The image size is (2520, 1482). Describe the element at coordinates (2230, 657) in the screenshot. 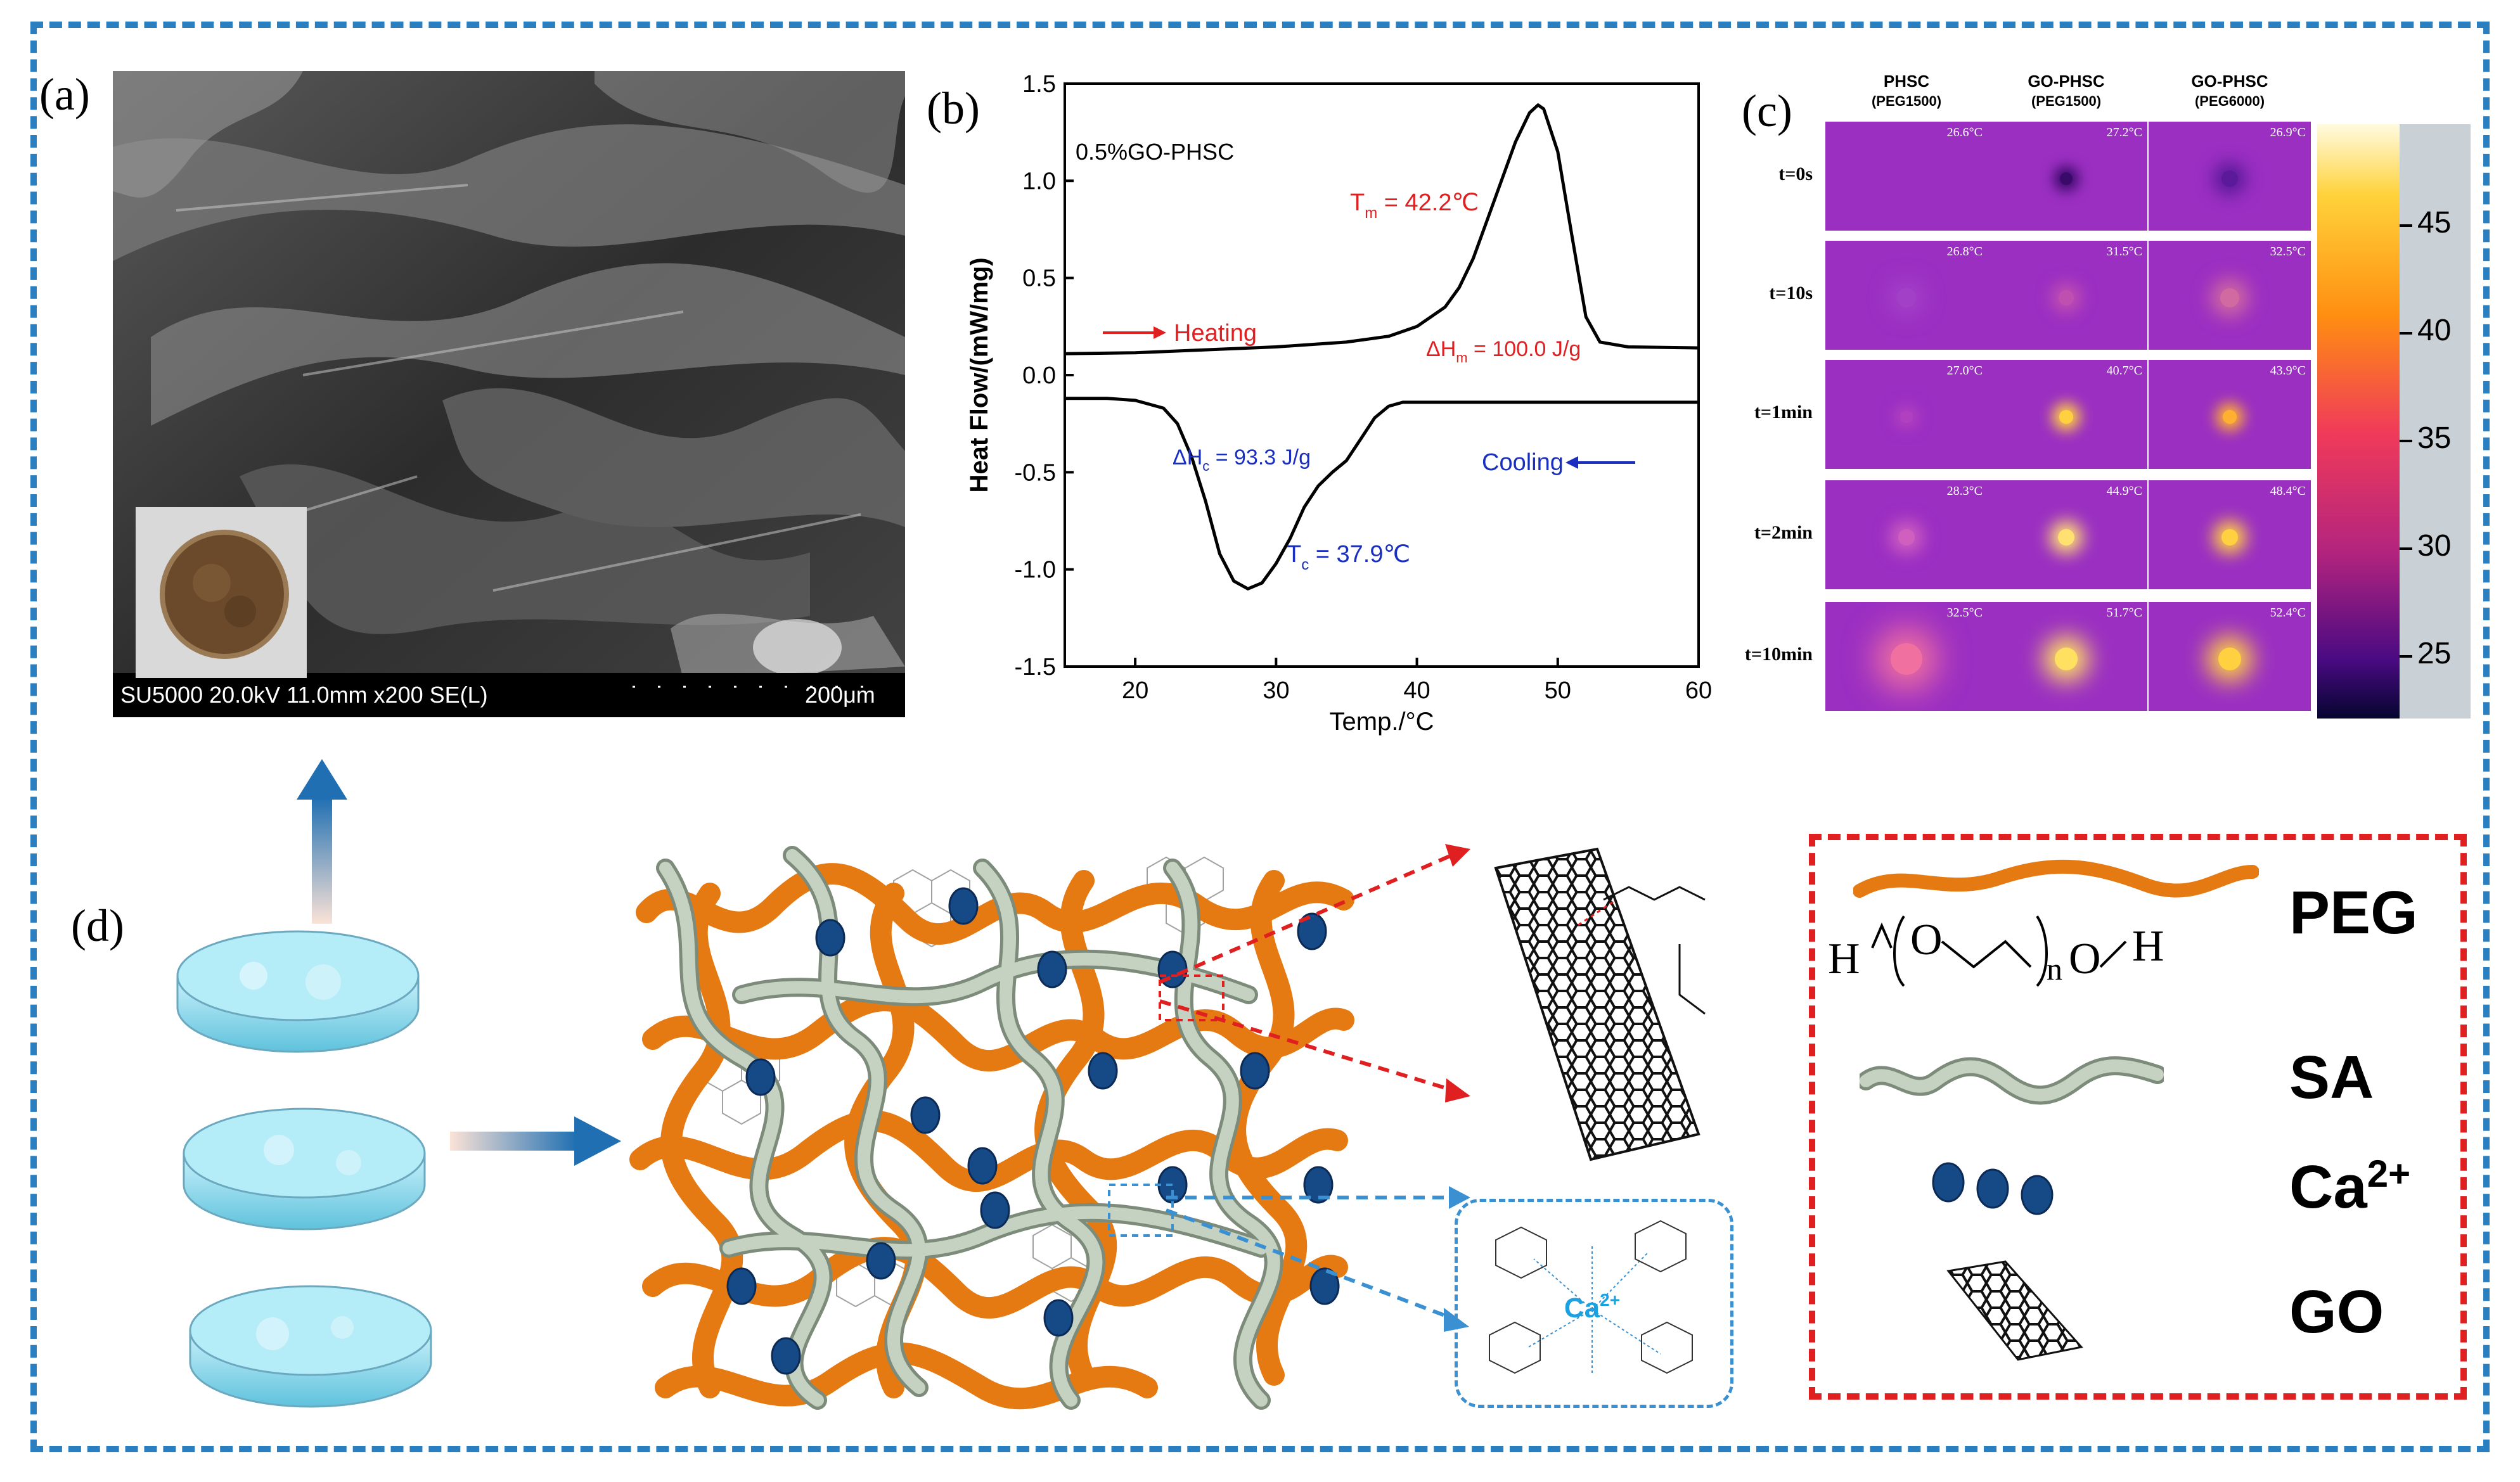

I see `thermal-image: 52.4°C` at that location.